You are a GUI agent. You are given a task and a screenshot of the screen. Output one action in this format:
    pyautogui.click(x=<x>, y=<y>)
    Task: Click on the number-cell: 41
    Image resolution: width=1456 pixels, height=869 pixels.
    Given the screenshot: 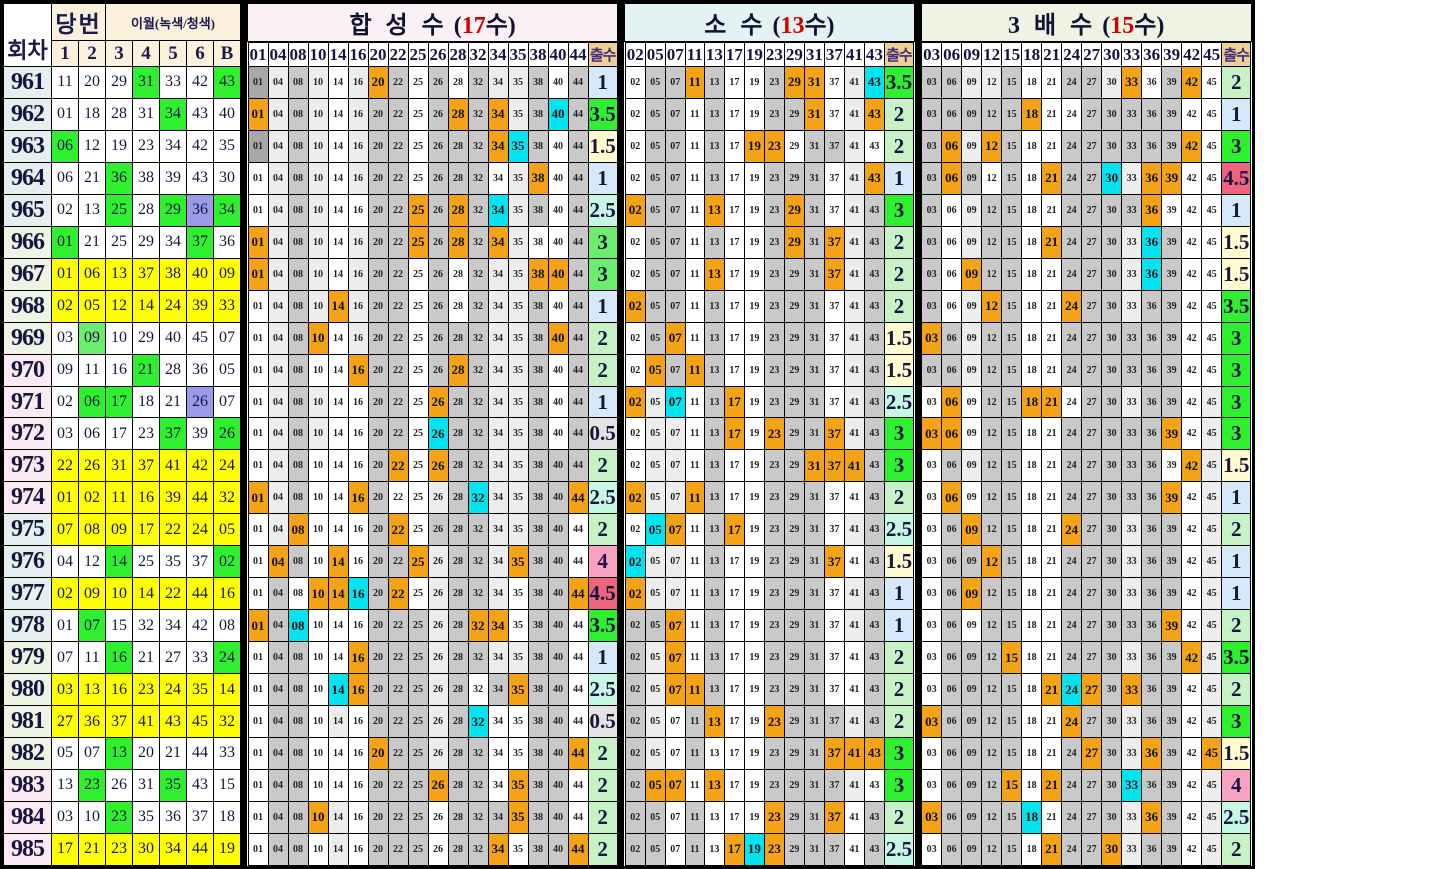 What is the action you would take?
    pyautogui.click(x=854, y=306)
    